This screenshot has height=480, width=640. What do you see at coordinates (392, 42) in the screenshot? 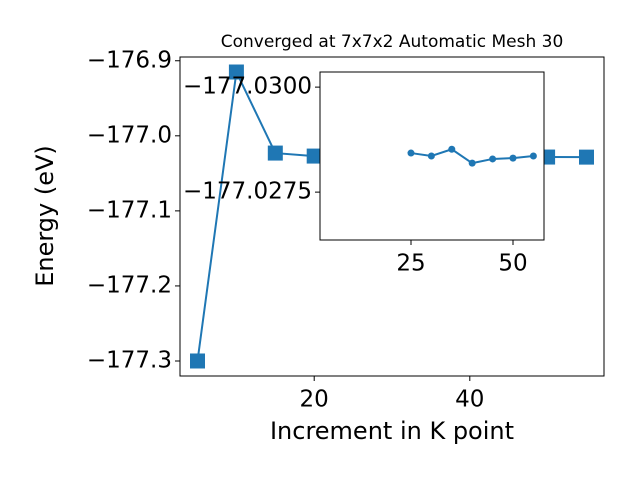
I see `chart-title: Converged at 7x7x2 Automatic Mesh 30` at bounding box center [392, 42].